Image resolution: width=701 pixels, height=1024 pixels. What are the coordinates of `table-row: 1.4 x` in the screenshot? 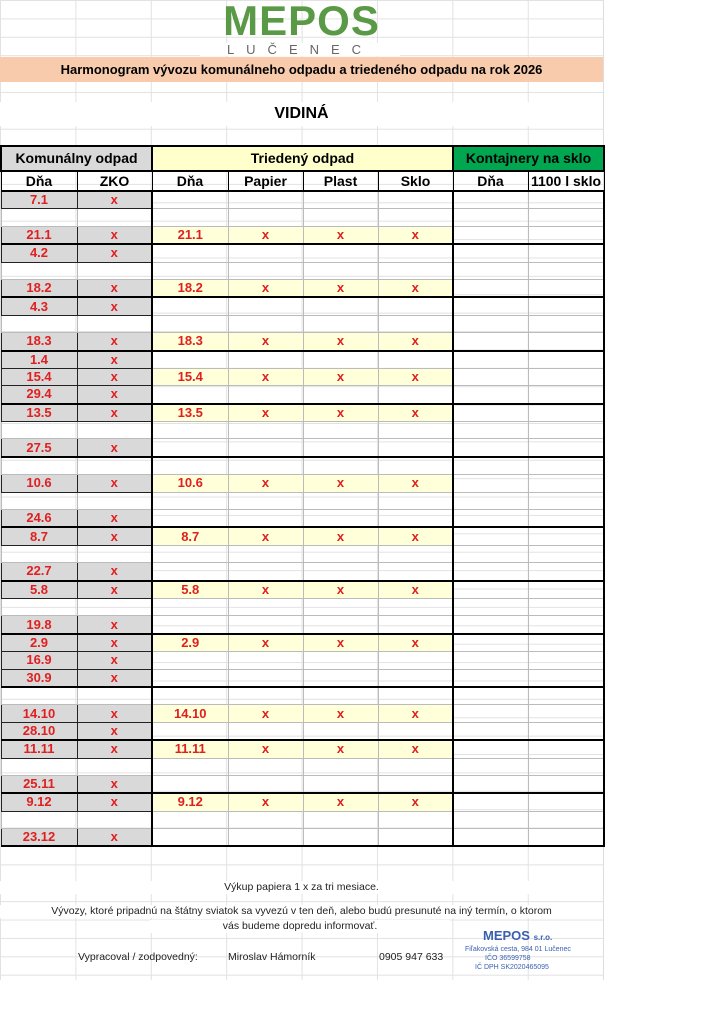 It's located at (302, 359).